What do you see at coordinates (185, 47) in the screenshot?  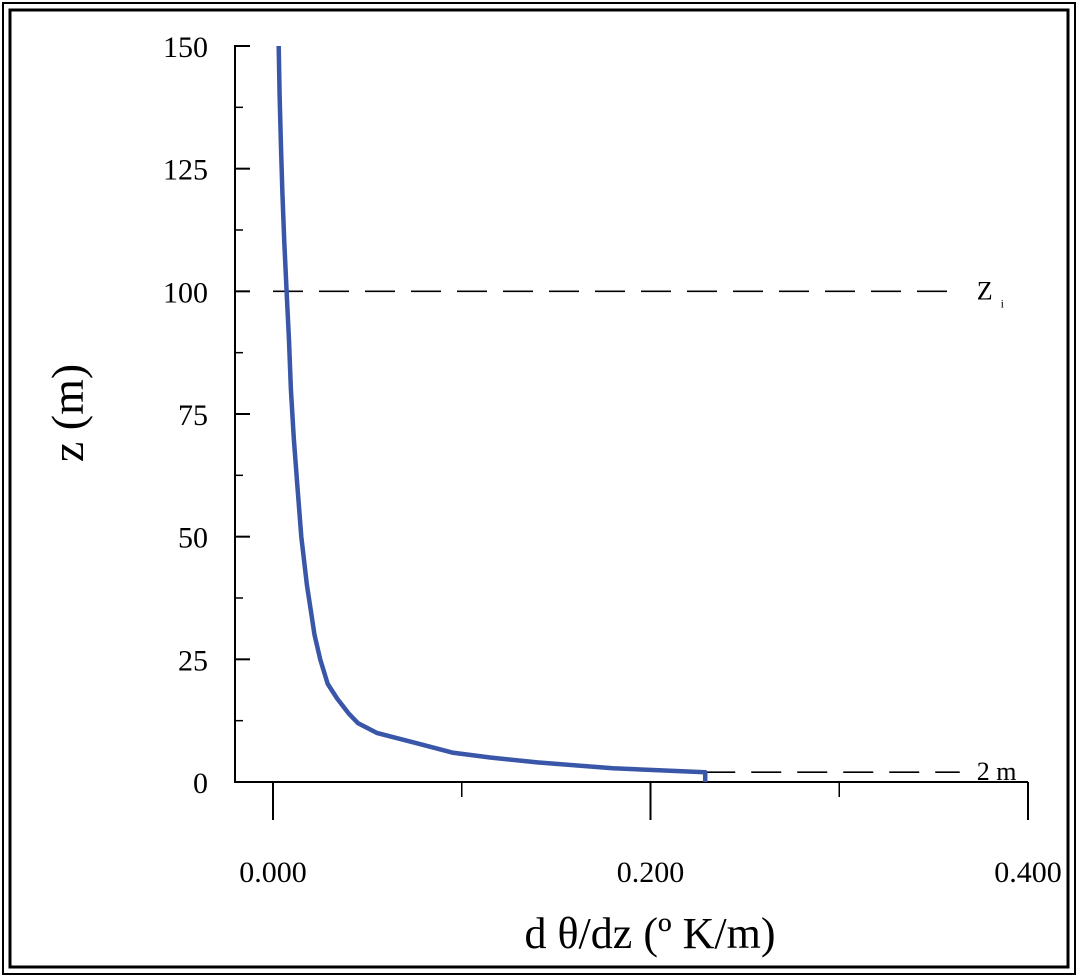 I see `y-tick-label: 150` at bounding box center [185, 47].